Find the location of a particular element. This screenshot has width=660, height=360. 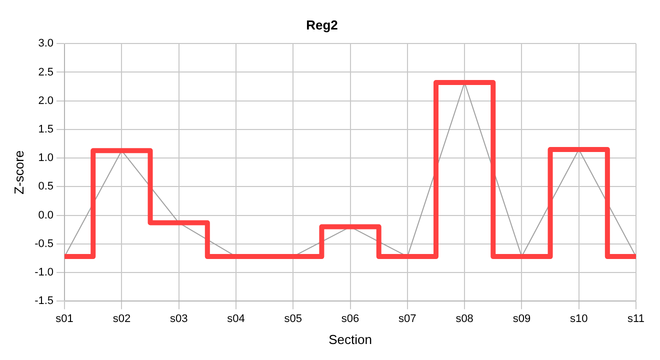

x-tick-label: s02 is located at coordinates (121, 318).